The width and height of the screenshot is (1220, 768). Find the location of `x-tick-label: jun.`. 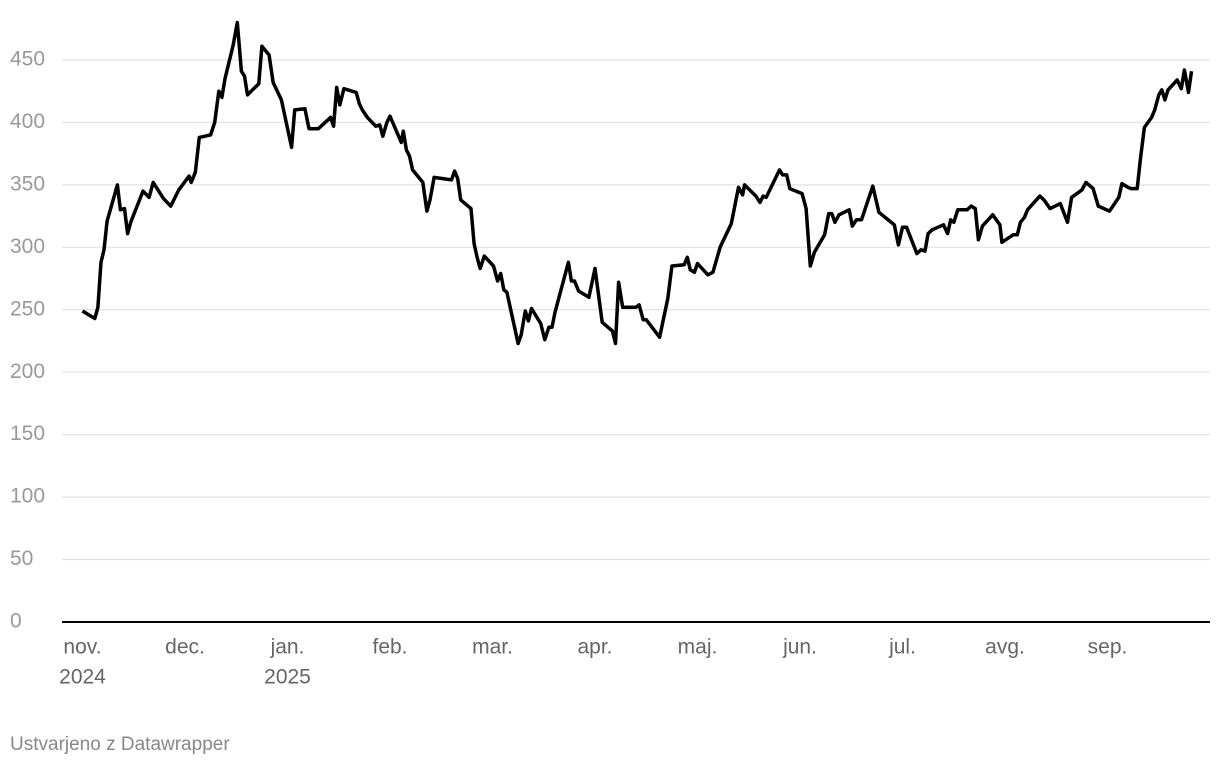

x-tick-label: jun. is located at coordinates (799, 647).